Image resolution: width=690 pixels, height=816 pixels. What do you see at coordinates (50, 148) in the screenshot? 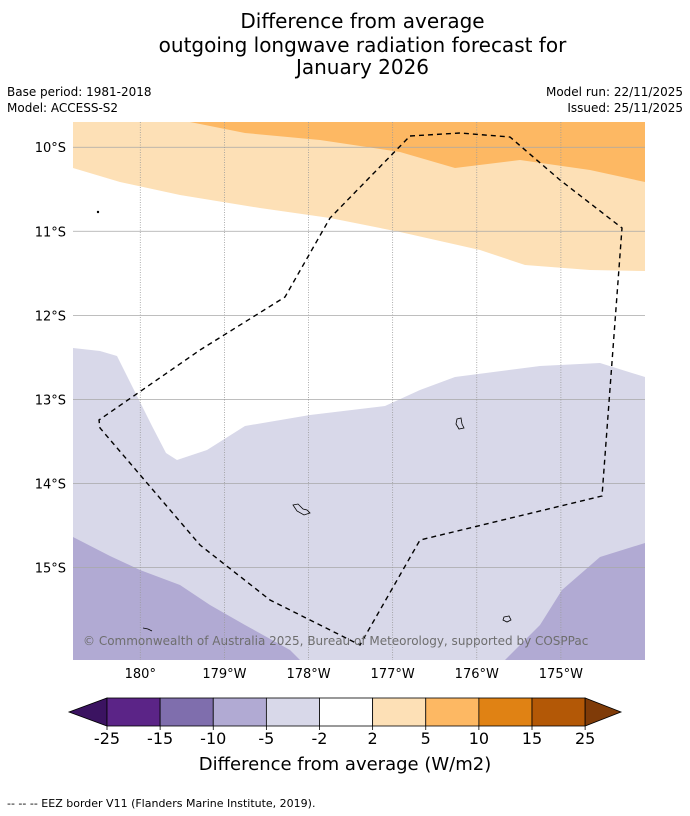
I see `latitude-label: 10°S` at bounding box center [50, 148].